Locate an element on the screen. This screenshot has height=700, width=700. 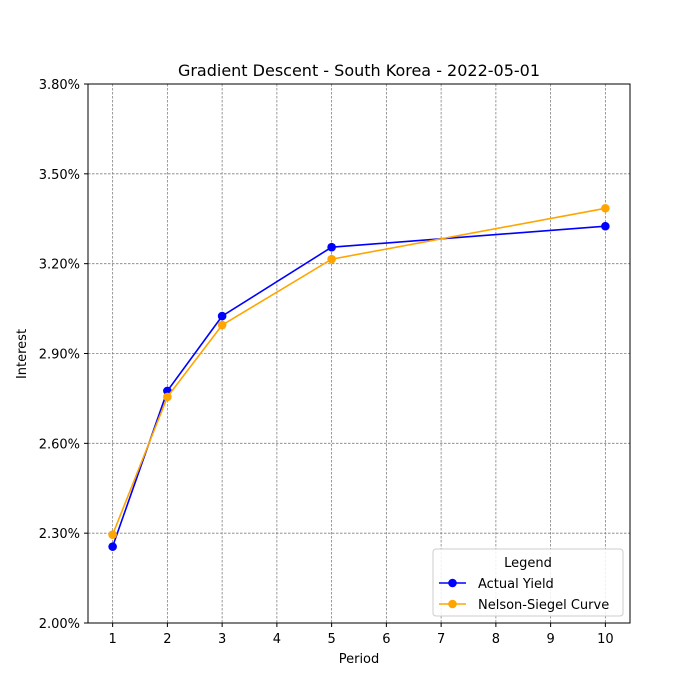
x-tick-label: 7 is located at coordinates (441, 639).